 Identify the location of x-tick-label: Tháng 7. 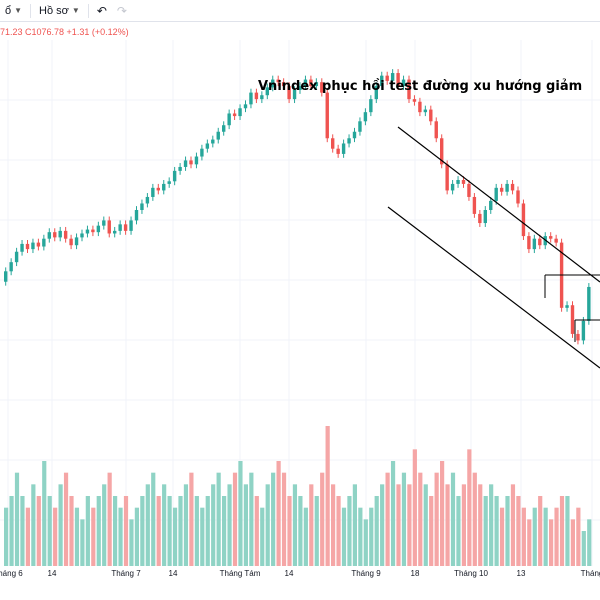
(126, 573).